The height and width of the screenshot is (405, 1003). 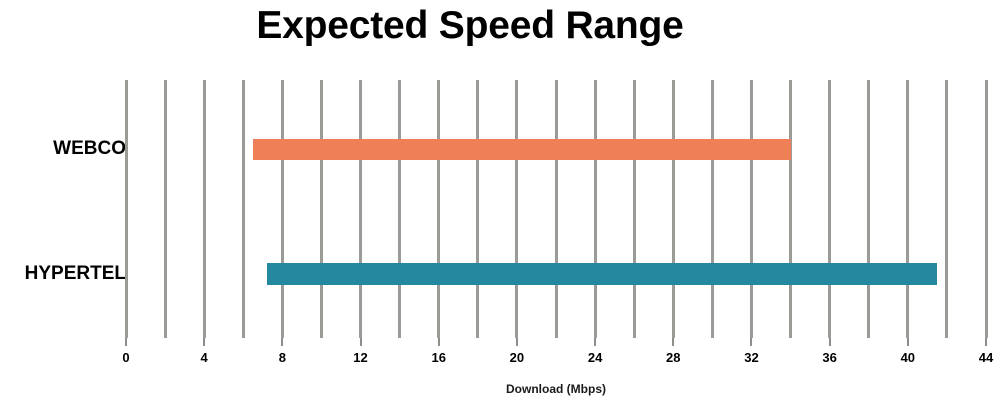 I want to click on x-tick-label: 8, so click(x=282, y=357).